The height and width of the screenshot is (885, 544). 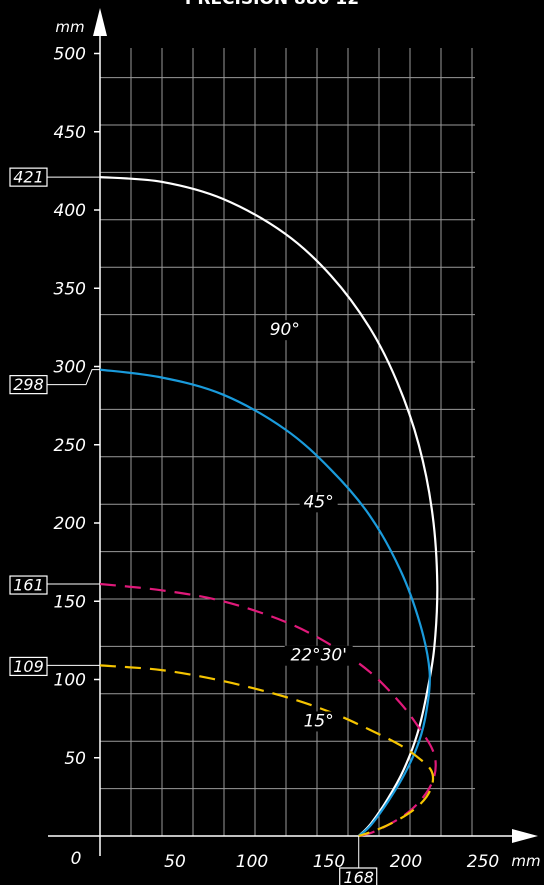 I want to click on y-axis-unit: mm, so click(x=69, y=27).